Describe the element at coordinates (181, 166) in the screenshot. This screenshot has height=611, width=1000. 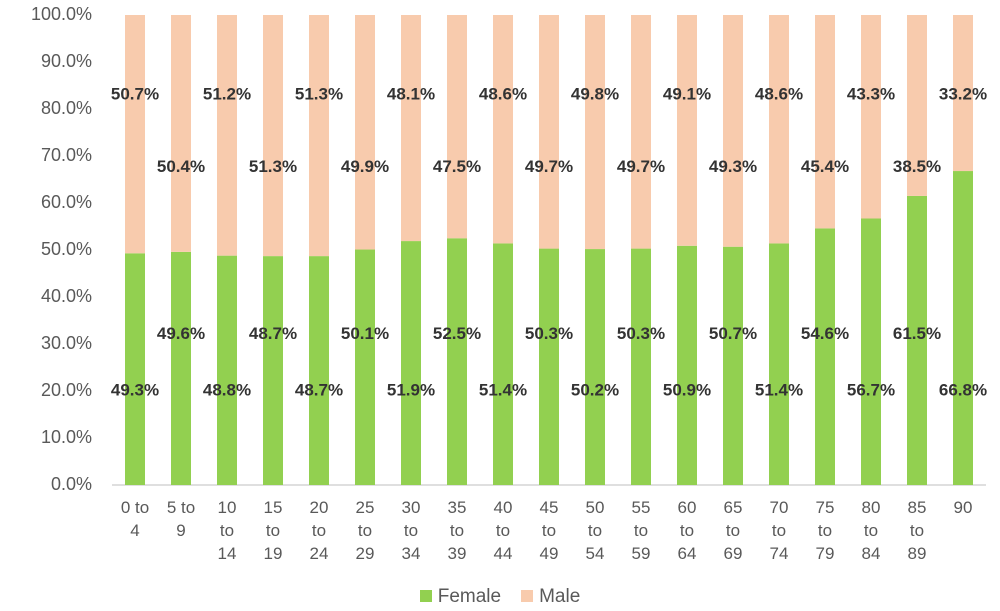
I see `value-label: 50.4%` at that location.